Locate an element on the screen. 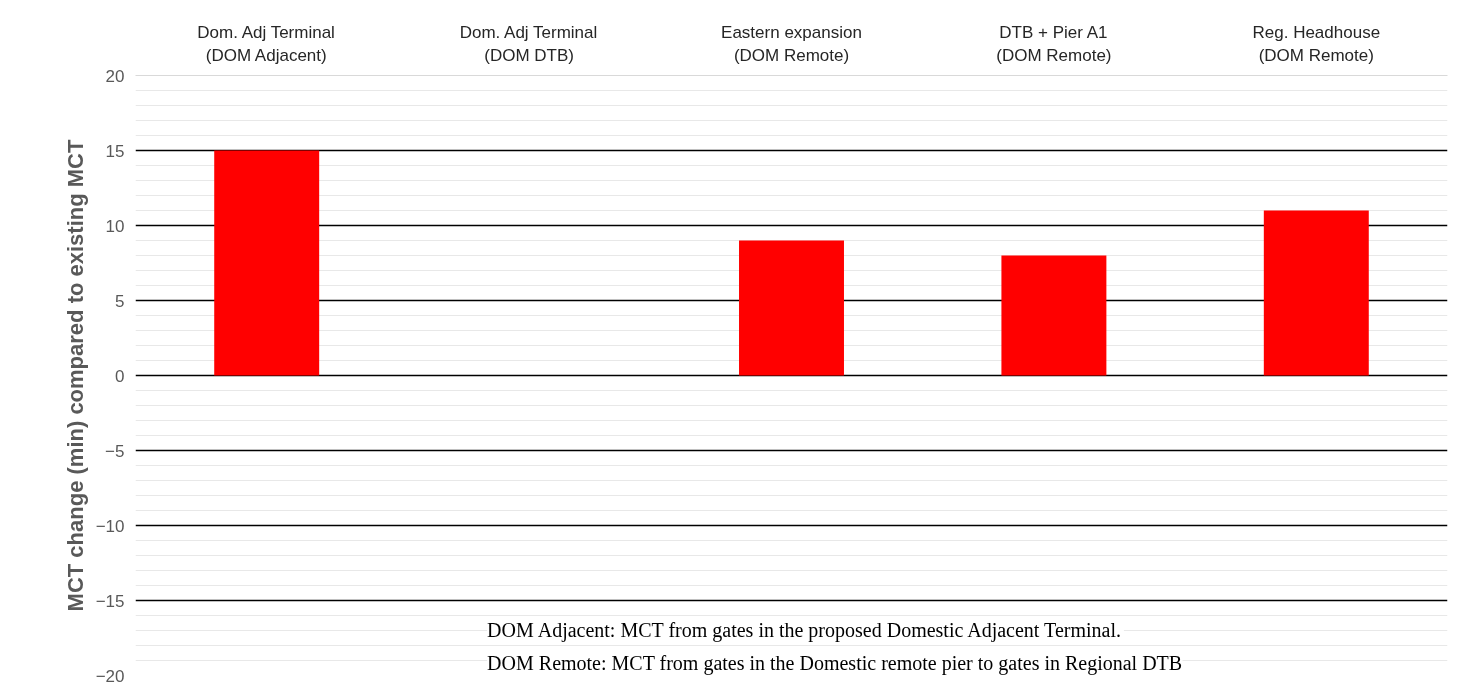 This screenshot has height=697, width=1481. annotation: DOM Adjacent: MCT from gates in the proposed Domestic Adjacent Terminal. is located at coordinates (804, 630).